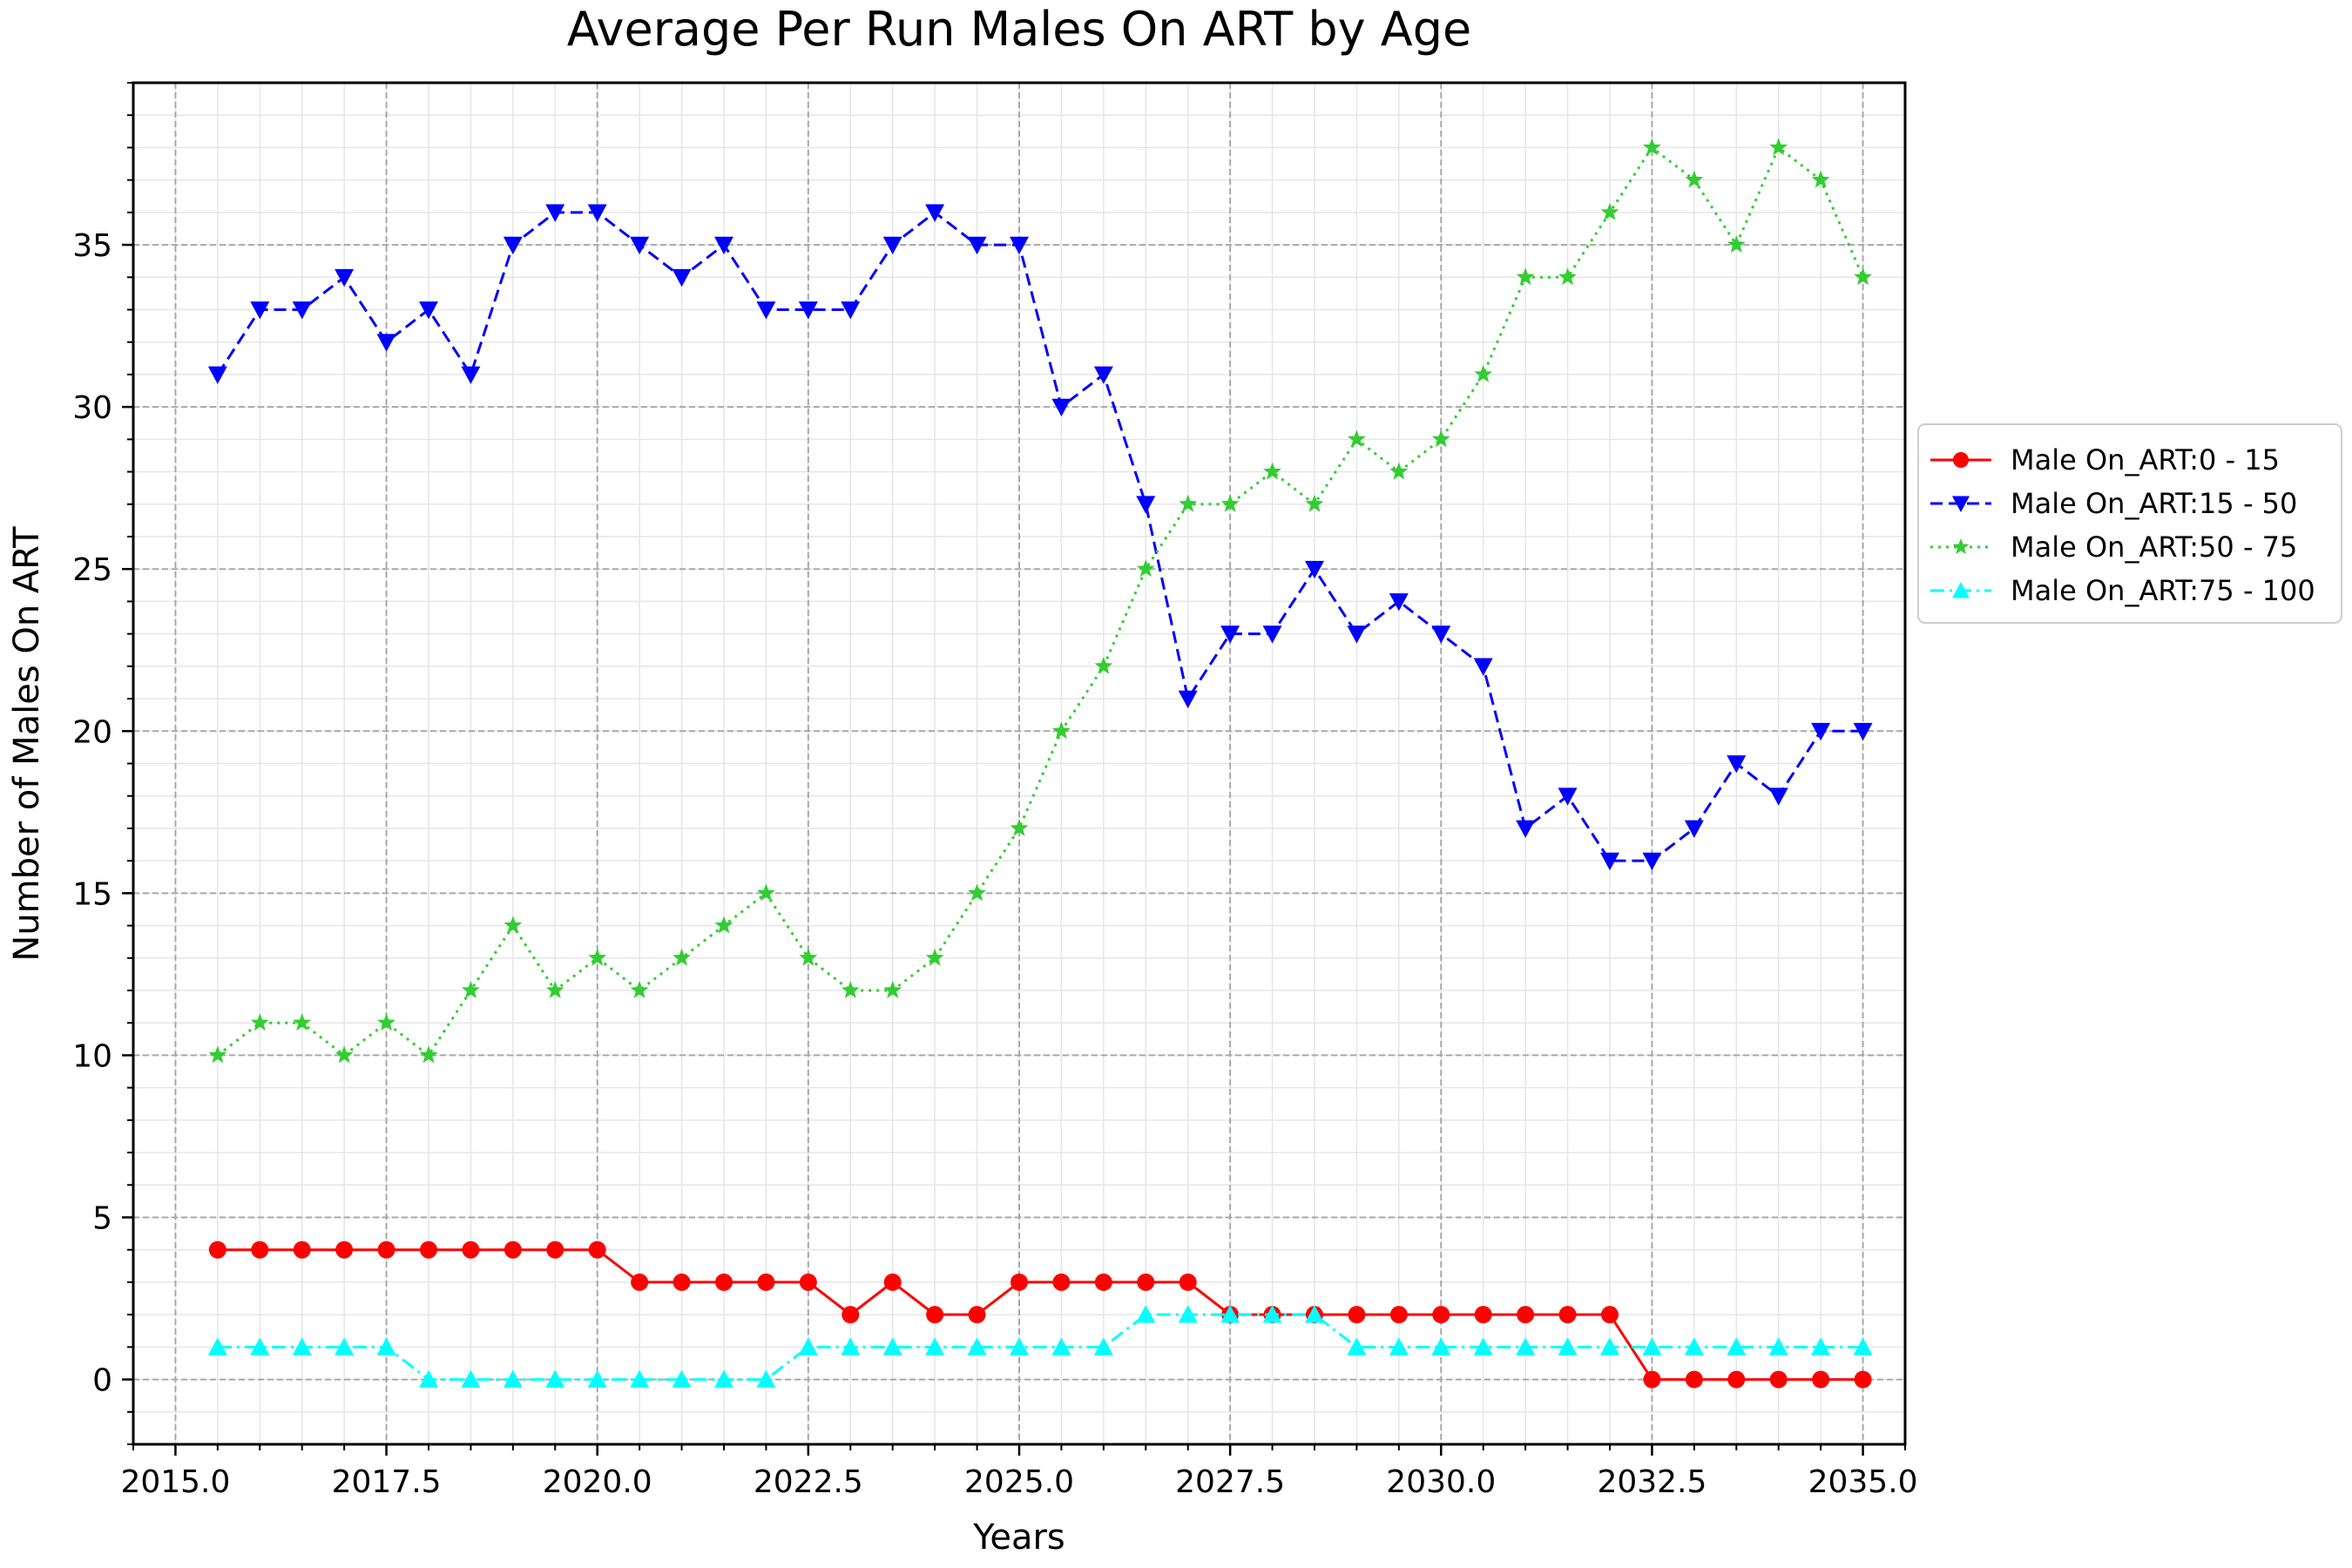 This screenshot has width=2352, height=1568. Describe the element at coordinates (2163, 590) in the screenshot. I see `legend-label: Male On_ART:75 - 100` at that location.